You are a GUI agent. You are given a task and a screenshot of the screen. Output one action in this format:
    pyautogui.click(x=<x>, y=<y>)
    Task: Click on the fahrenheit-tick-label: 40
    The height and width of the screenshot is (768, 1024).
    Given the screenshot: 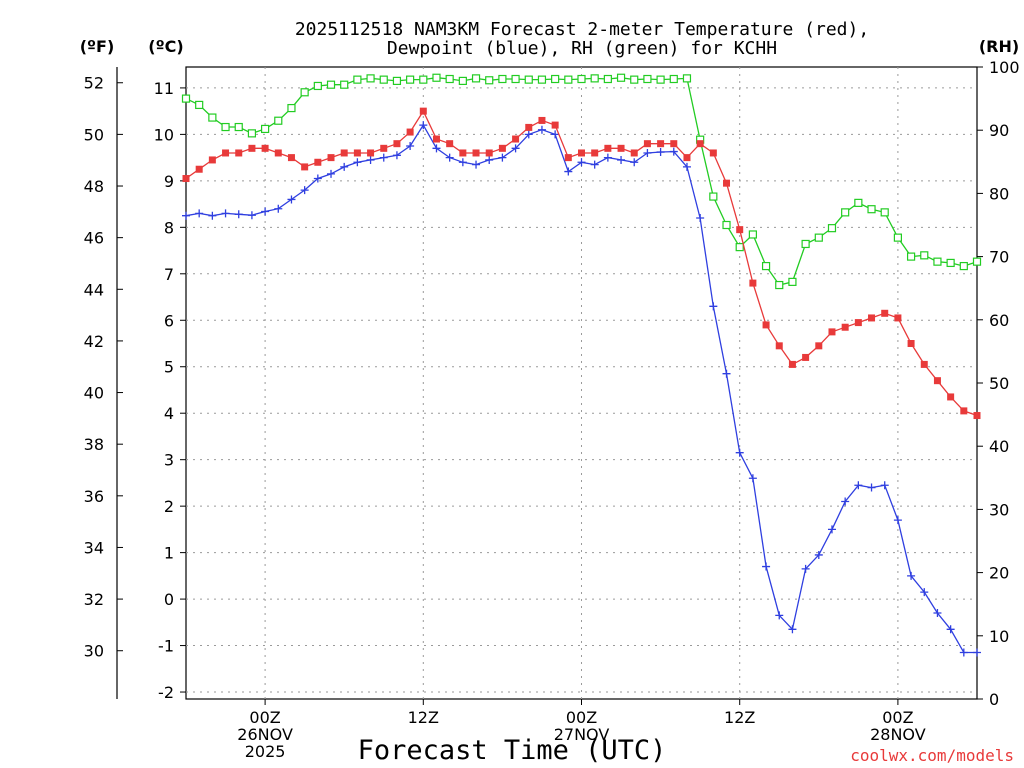 What is the action you would take?
    pyautogui.click(x=94, y=393)
    